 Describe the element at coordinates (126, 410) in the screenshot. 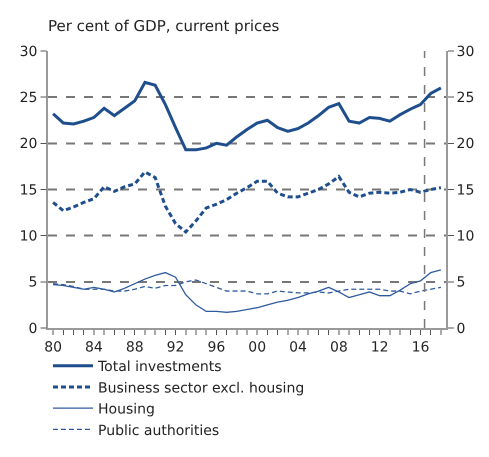

I see `legend-label: Housing` at that location.